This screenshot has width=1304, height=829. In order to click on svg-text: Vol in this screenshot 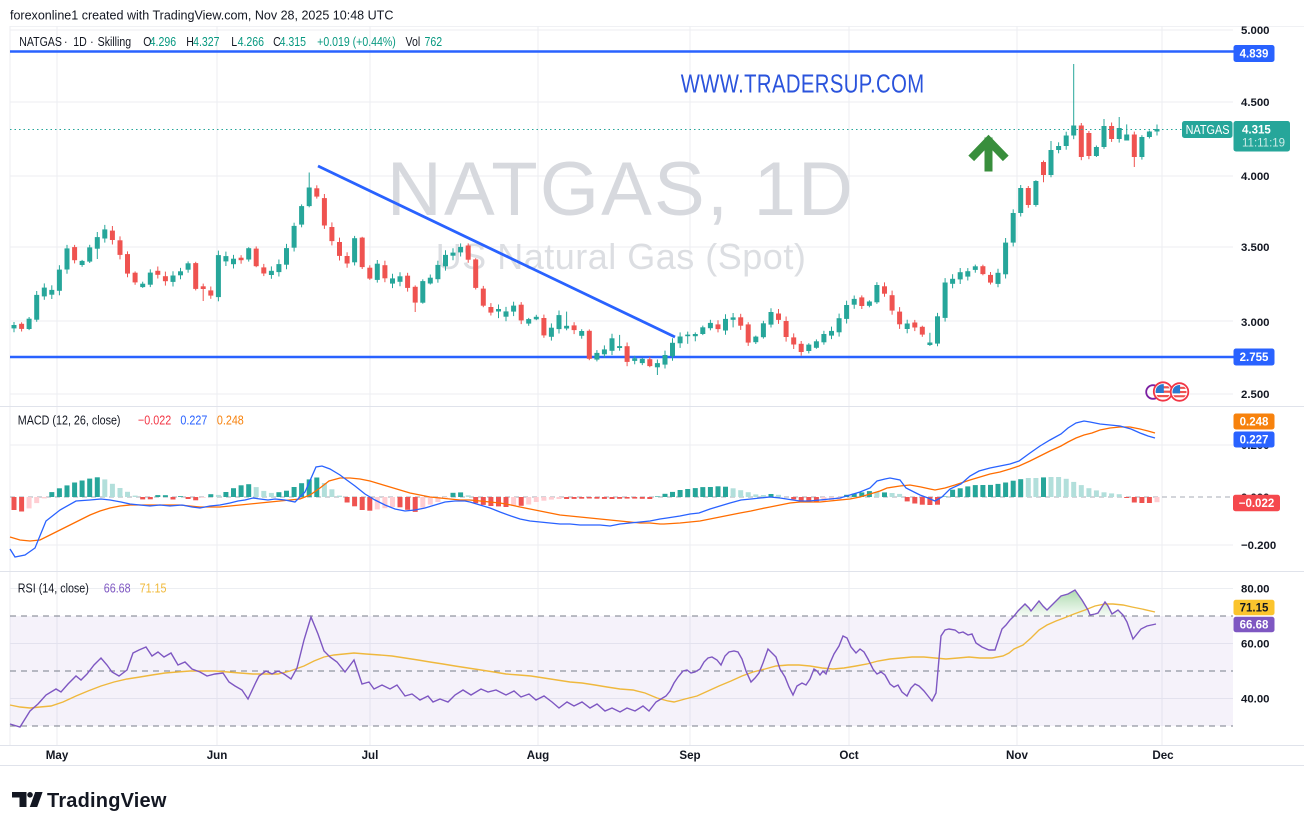, I will do `click(413, 41)`.